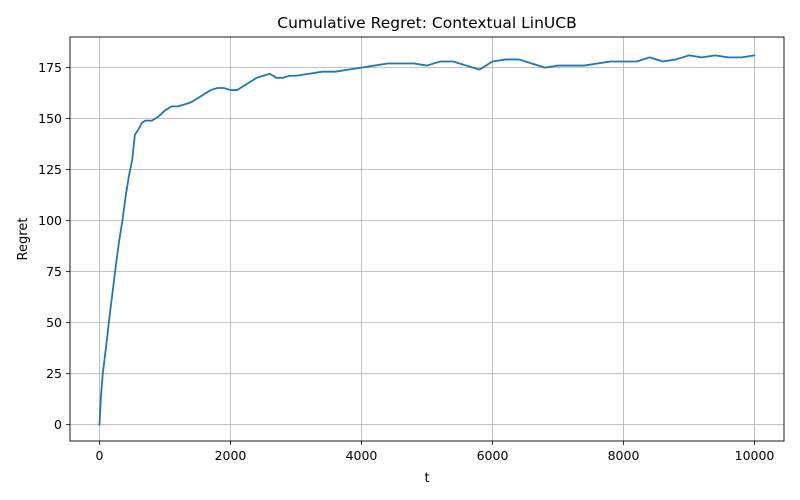  What do you see at coordinates (50, 169) in the screenshot?
I see `y-tick-label: 125` at bounding box center [50, 169].